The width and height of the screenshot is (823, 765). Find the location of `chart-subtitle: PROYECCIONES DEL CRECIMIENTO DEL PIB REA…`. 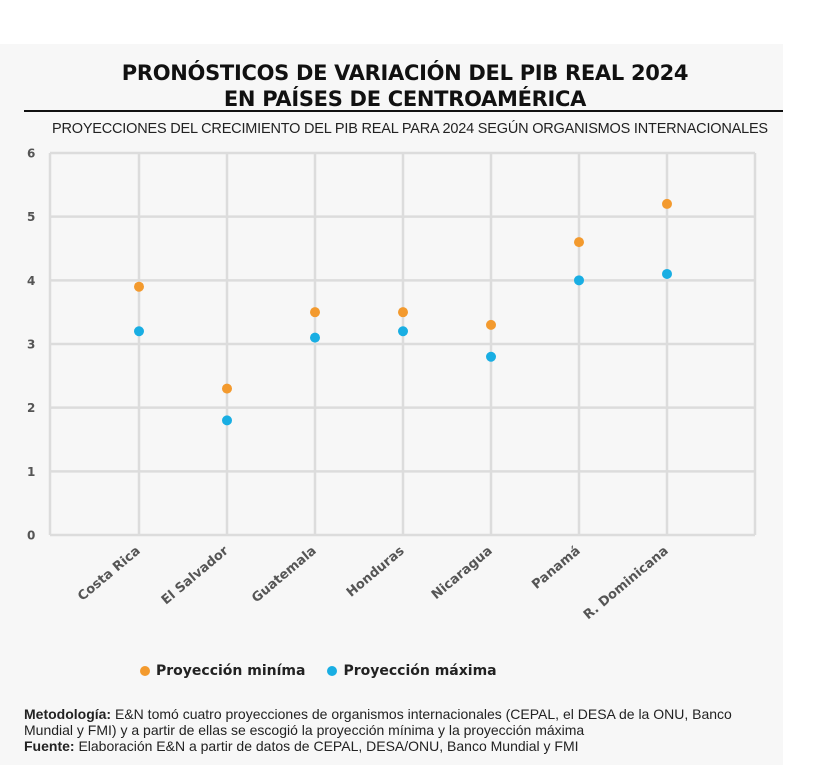

chart-subtitle: PROYECCIONES DEL CRECIMIENTO DEL PIB REA… is located at coordinates (410, 129).